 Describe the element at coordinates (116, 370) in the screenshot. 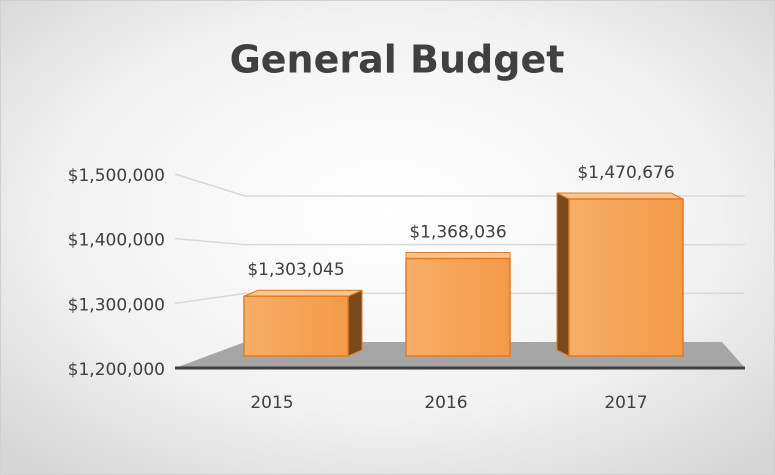

I see `y-tick-label: $1,200,000` at that location.